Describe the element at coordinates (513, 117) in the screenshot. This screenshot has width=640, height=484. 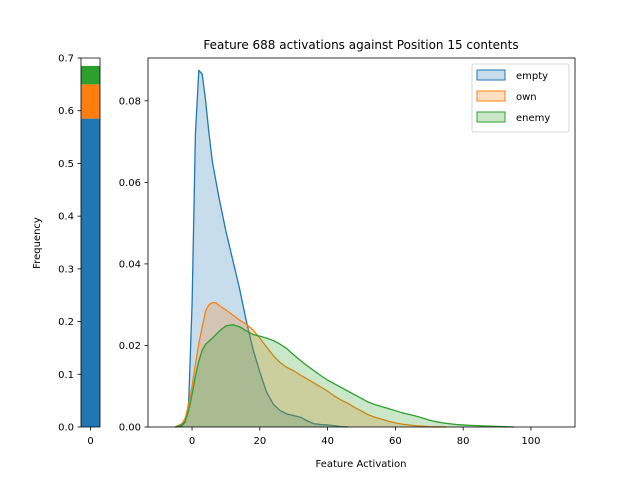
I see `legend-item-enemy: enemy` at that location.